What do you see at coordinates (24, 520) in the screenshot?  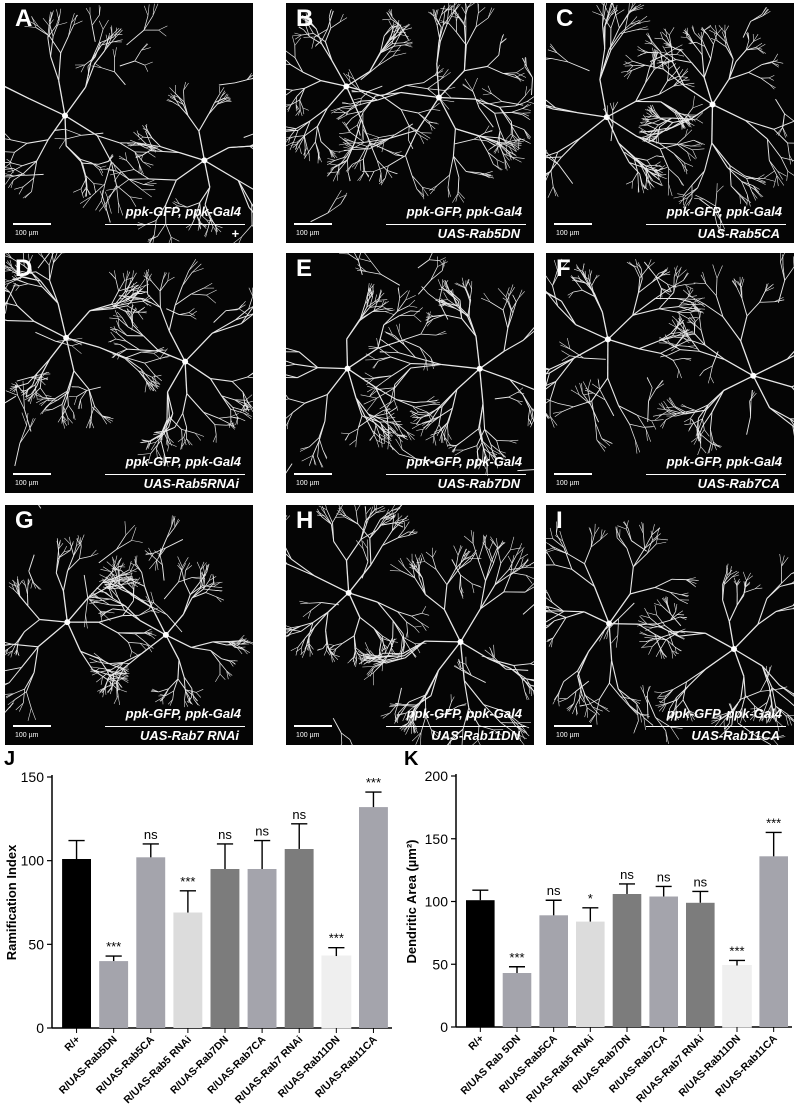 I see `panel-letter: G` at bounding box center [24, 520].